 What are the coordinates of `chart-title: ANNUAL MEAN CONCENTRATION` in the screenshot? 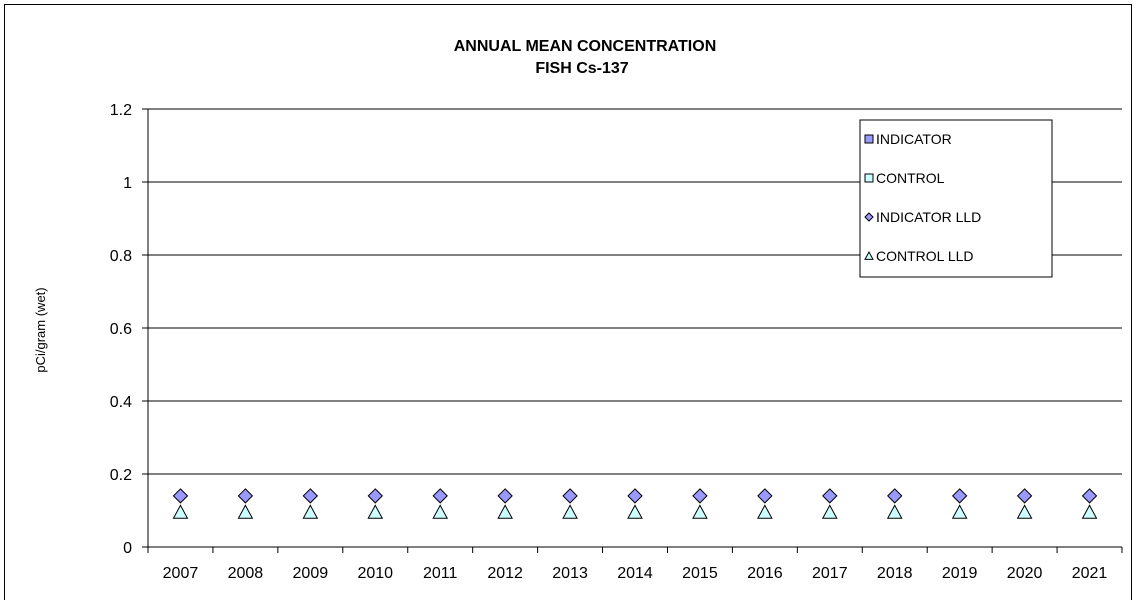 It's located at (585, 46).